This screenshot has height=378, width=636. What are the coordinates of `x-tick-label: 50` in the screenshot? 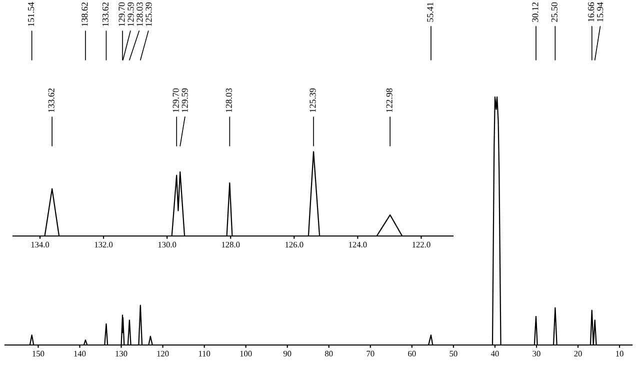 It's located at (454, 353).